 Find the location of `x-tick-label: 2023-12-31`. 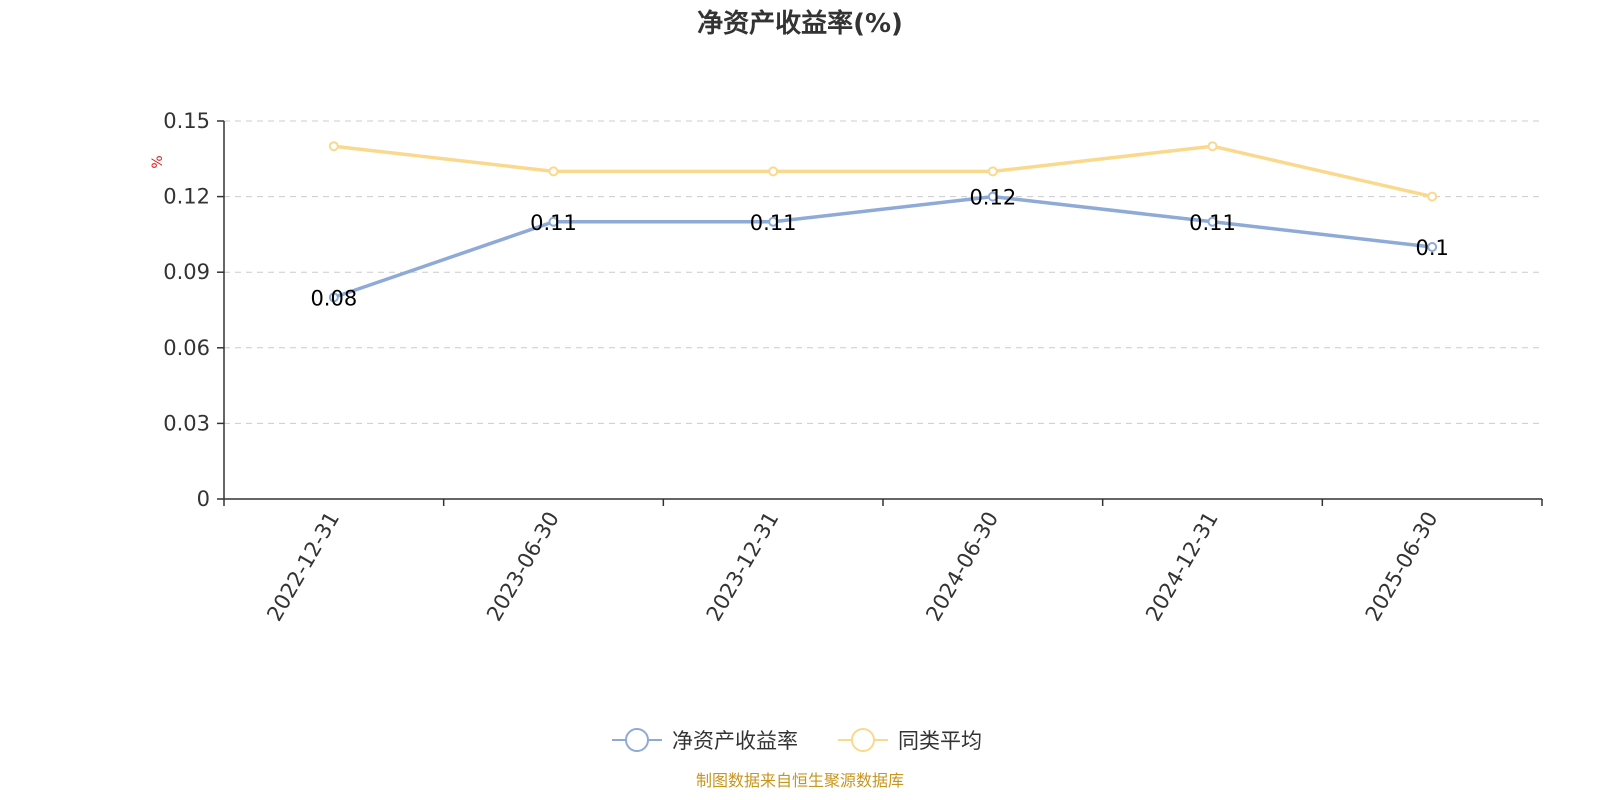

x-tick-label: 2023-12-31 is located at coordinates (743, 567).